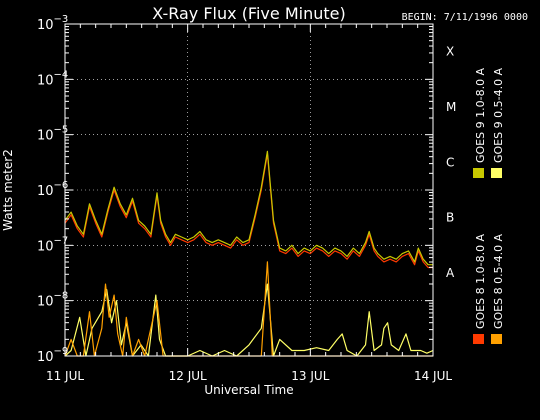 The width and height of the screenshot is (540, 420). I want to click on y-tick-labels: 10⁻⁹ 10⁻⁸ 10⁻⁷ 10⁻⁶ 10⁻⁵ 10⁻⁴ 10⁻³, so click(52, 189).